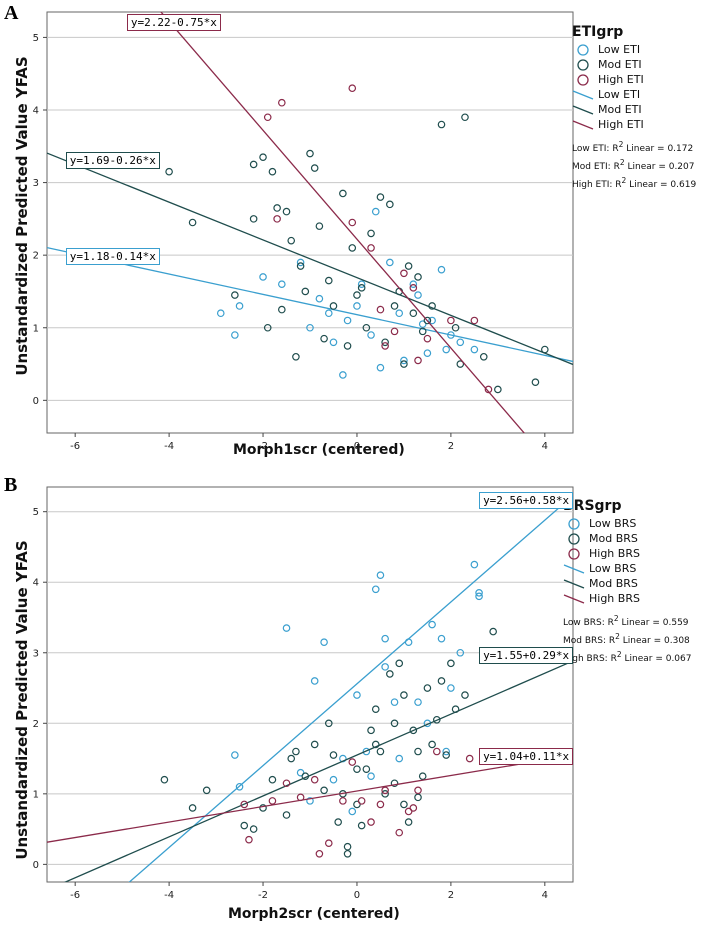  Describe the element at coordinates (613, 583) in the screenshot. I see `legend-label: Mod BRS` at that location.